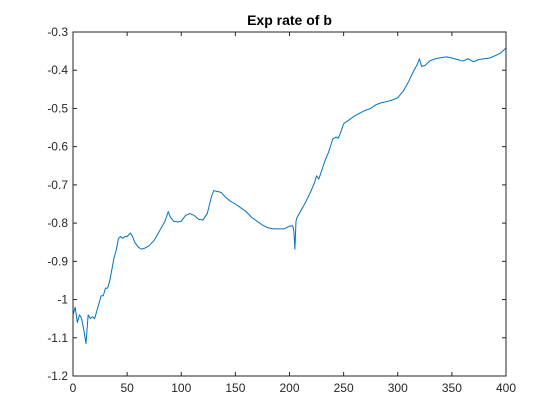 This screenshot has height=420, width=560. What do you see at coordinates (398, 388) in the screenshot?
I see `x-tick-label: 300` at bounding box center [398, 388].